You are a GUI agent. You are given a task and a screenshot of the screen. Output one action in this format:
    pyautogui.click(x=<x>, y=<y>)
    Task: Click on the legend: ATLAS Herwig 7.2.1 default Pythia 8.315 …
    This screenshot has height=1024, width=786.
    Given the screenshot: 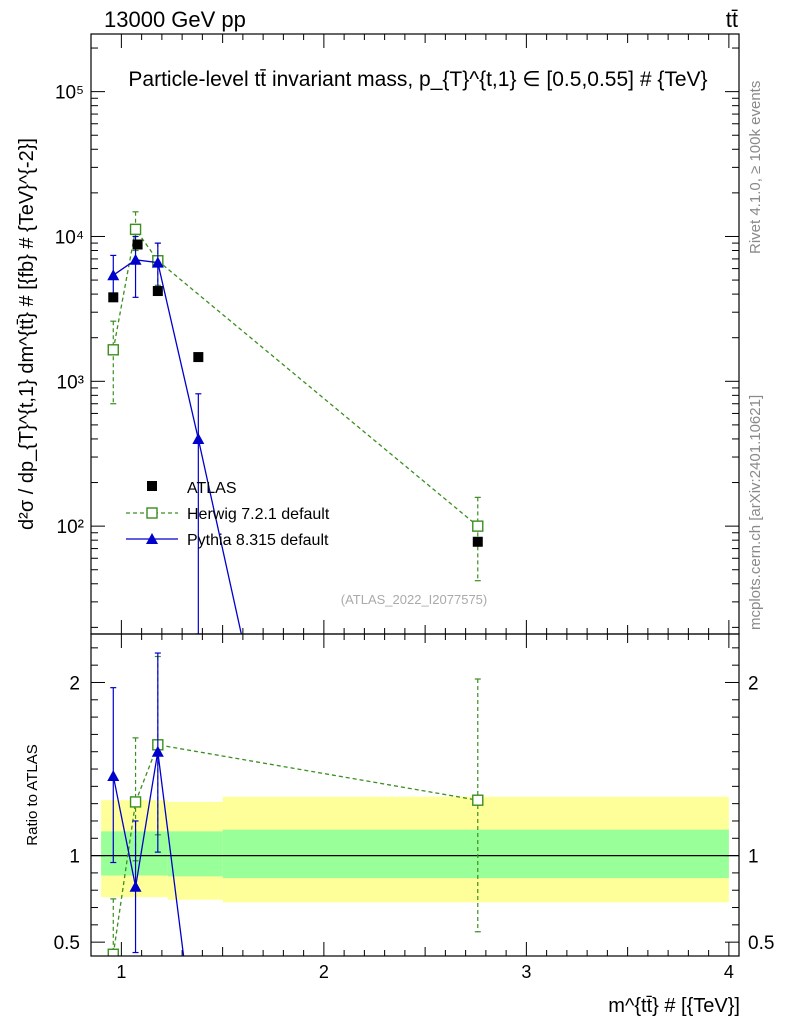 What is the action you would take?
    pyautogui.click(x=228, y=514)
    